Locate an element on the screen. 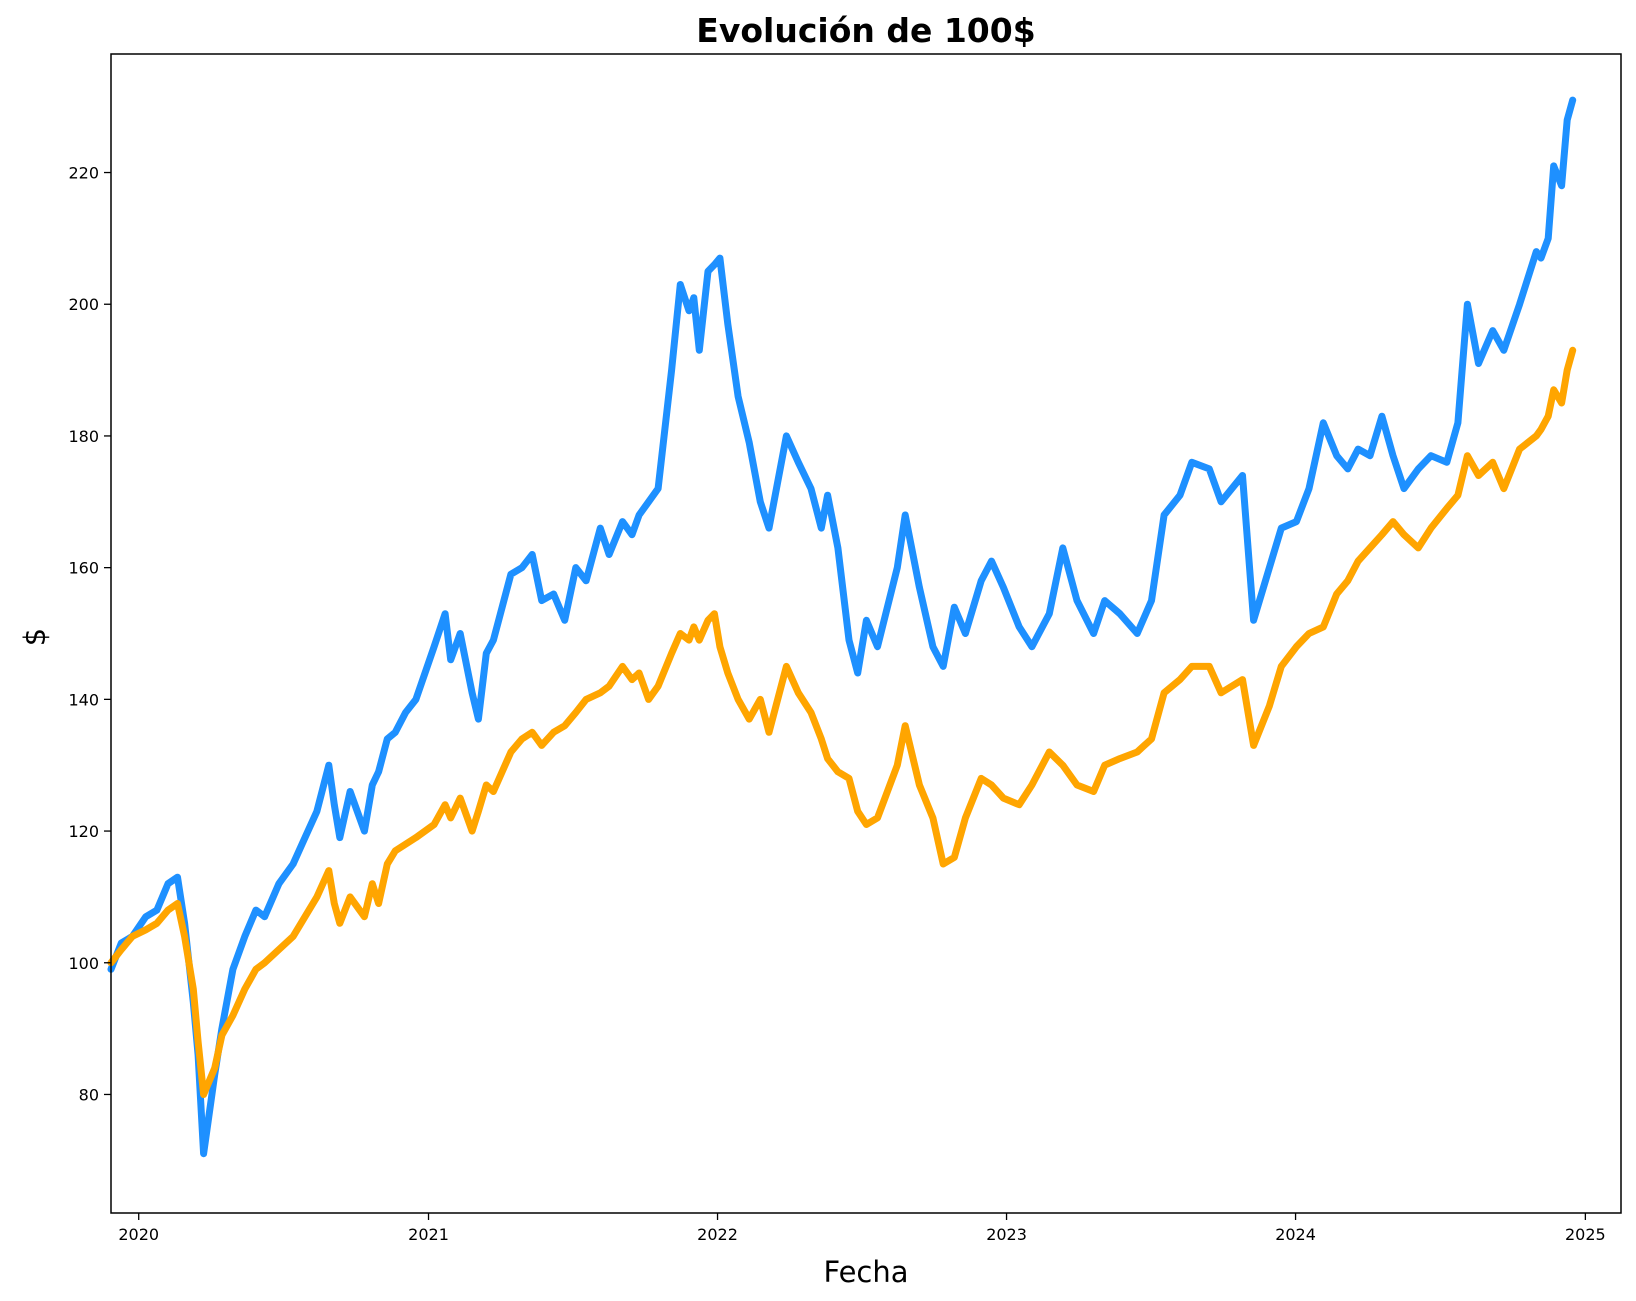  chart-title: Evolución de 100$ is located at coordinates (865, 30).